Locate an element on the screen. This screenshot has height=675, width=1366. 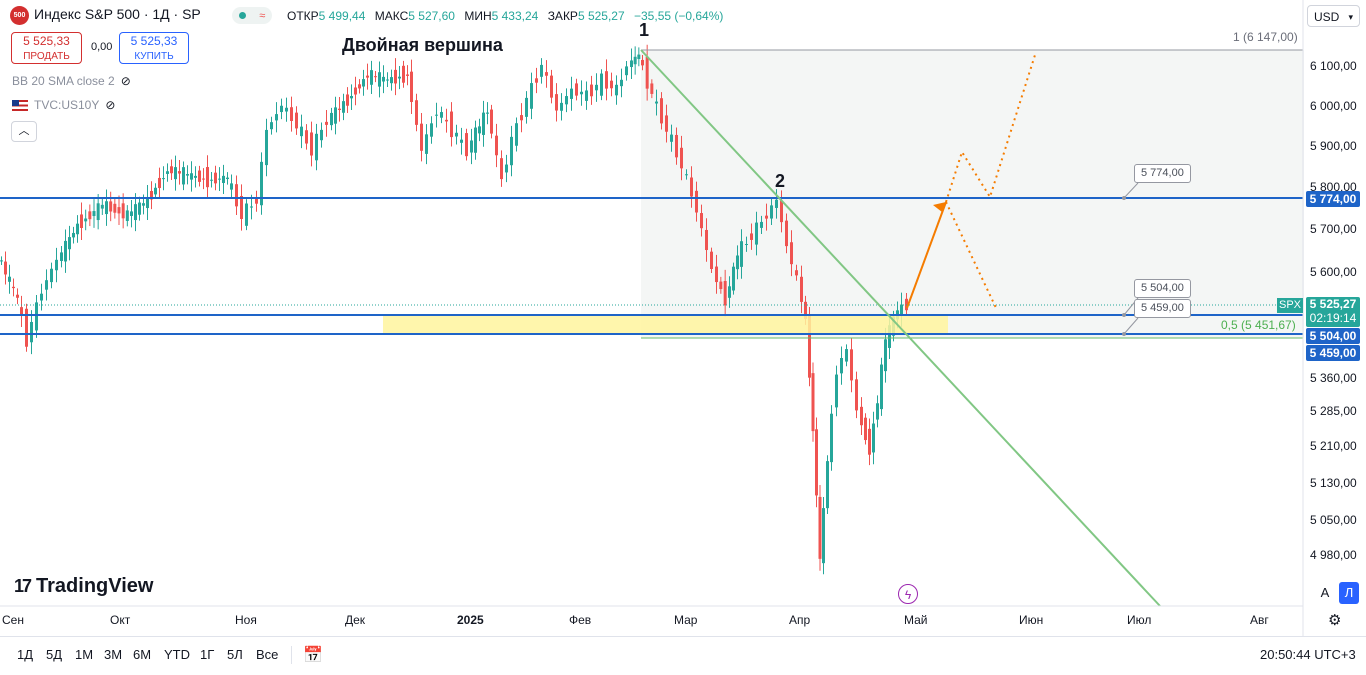
timeframe-button: 1Д is located at coordinates (25, 654).